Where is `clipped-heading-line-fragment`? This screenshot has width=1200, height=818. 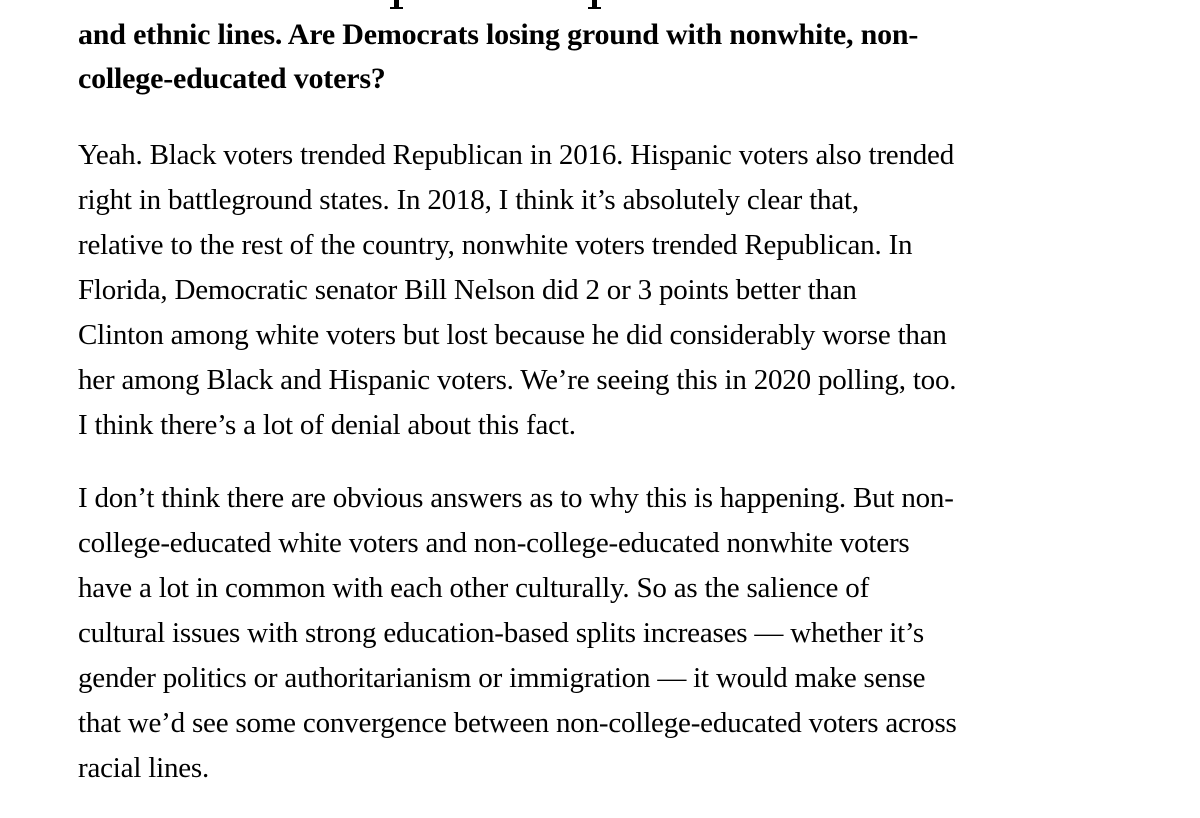 clipped-heading-line-fragment is located at coordinates (579, 4).